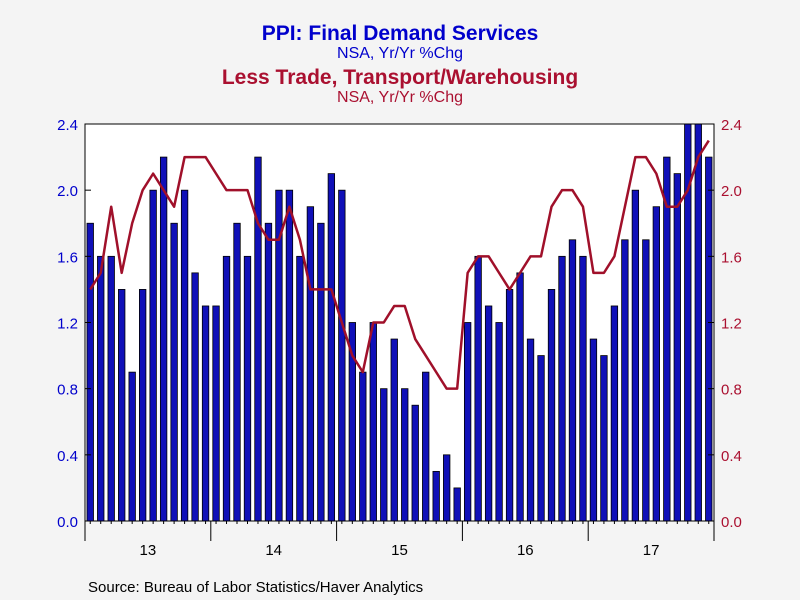  I want to click on y-axis-left-labels: 0.0 0.4 0.8 1.2 1.6 2.0 2.4, so click(67, 324).